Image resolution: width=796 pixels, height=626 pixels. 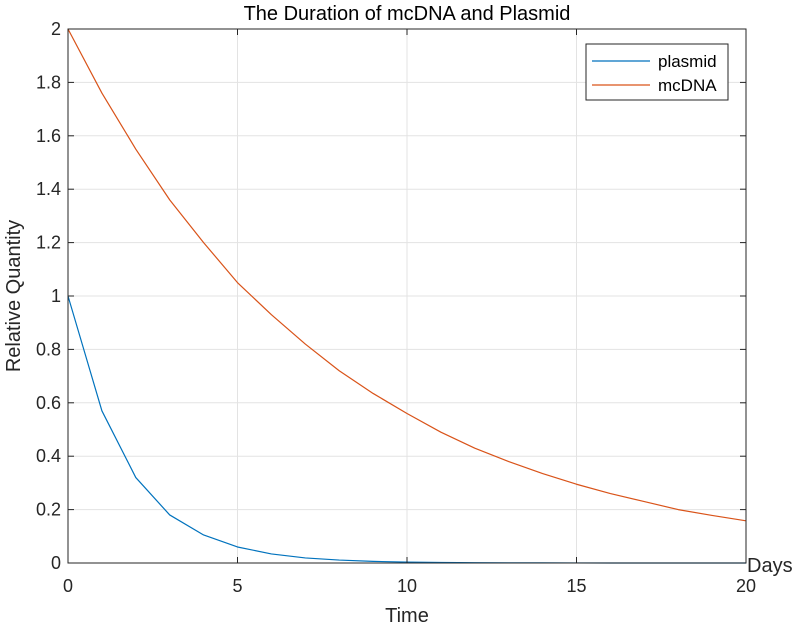 I want to click on y-tick-label: 0, so click(x=56, y=563).